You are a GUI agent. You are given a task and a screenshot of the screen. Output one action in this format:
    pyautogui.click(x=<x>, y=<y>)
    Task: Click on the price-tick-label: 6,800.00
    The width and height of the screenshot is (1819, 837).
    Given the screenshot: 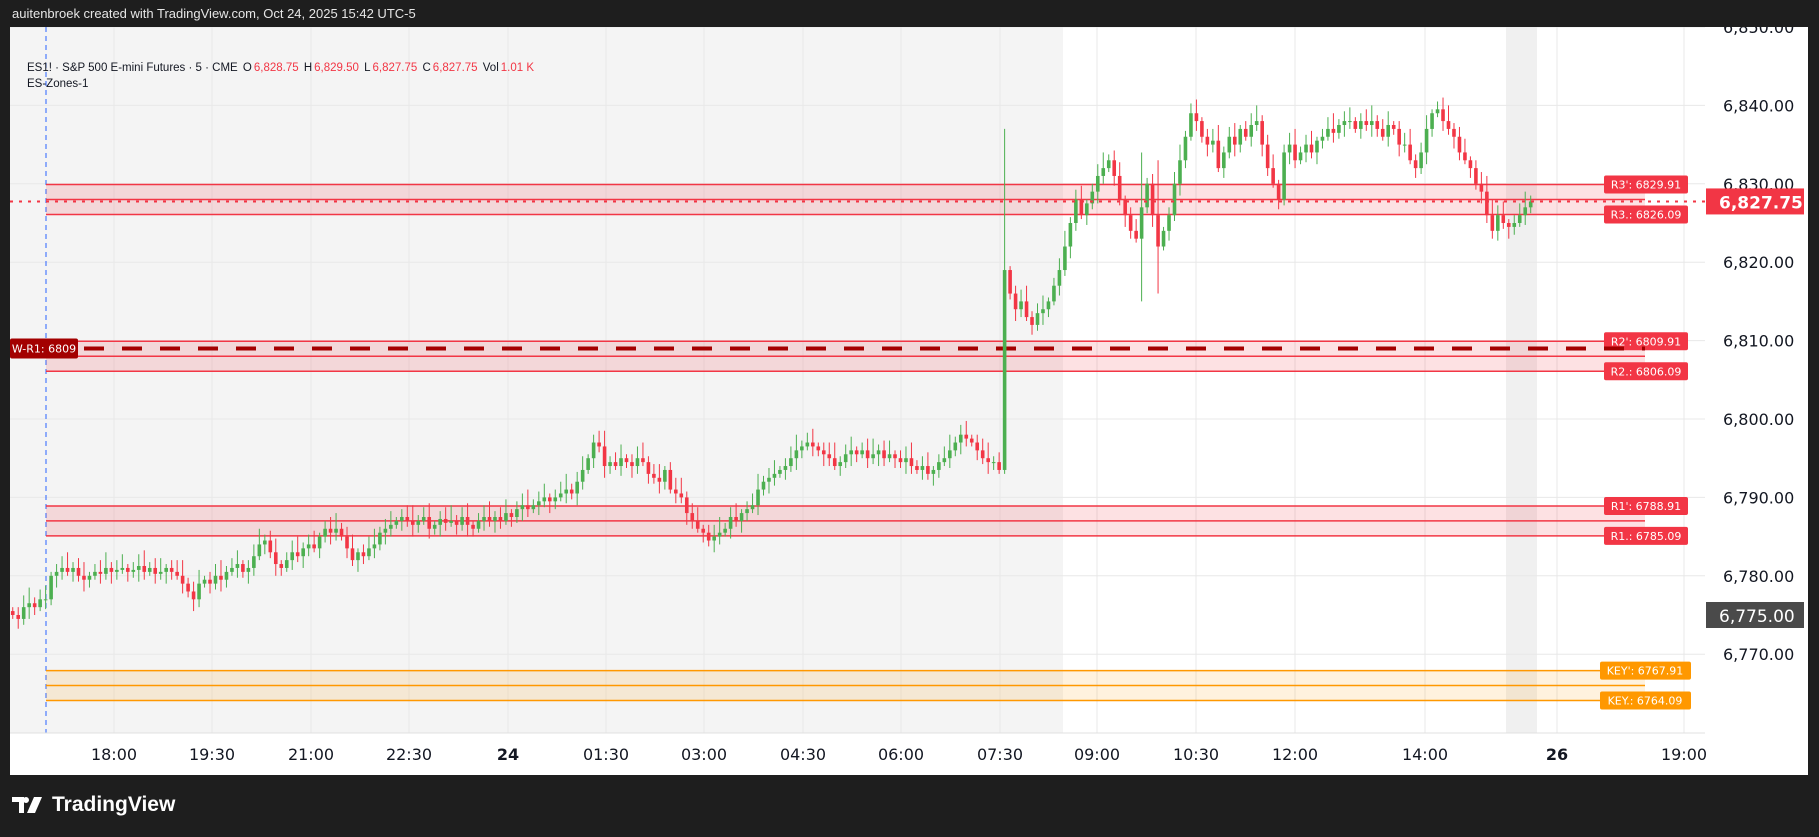 What is the action you would take?
    pyautogui.click(x=1758, y=419)
    